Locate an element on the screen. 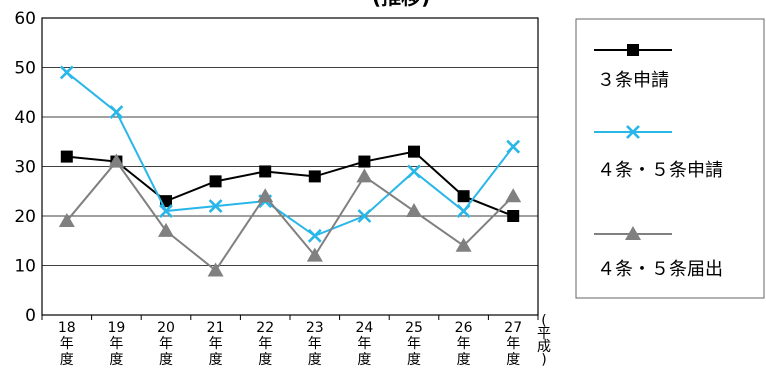 The height and width of the screenshot is (374, 766). y-axis-ticks: 0 10 20 30 40 50 60 is located at coordinates (25, 167).